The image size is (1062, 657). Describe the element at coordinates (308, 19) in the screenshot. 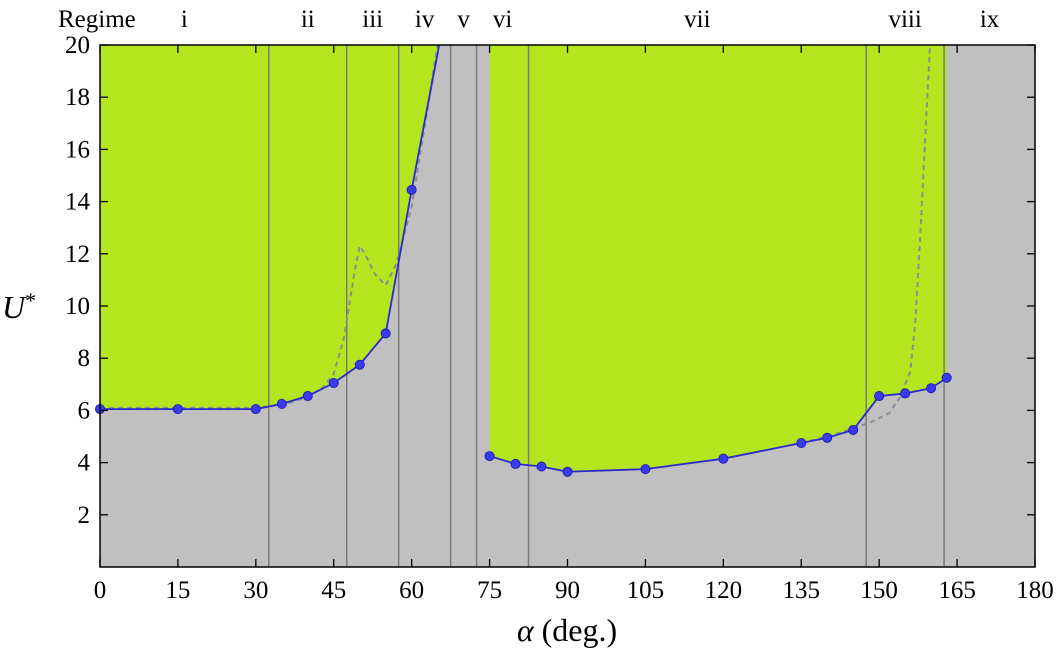

I see `regime-label-ii: ii` at that location.